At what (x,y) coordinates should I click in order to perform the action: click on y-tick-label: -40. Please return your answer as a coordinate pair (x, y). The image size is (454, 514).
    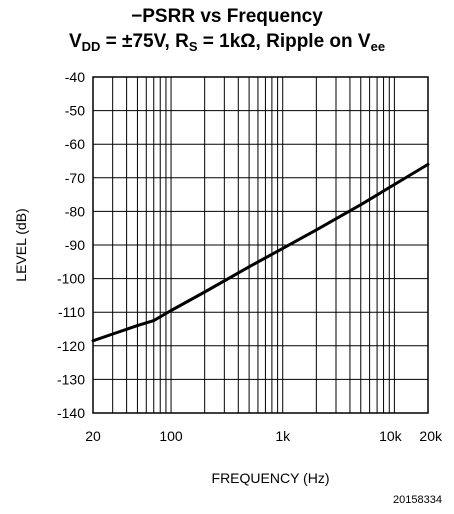
    Looking at the image, I should click on (75, 77).